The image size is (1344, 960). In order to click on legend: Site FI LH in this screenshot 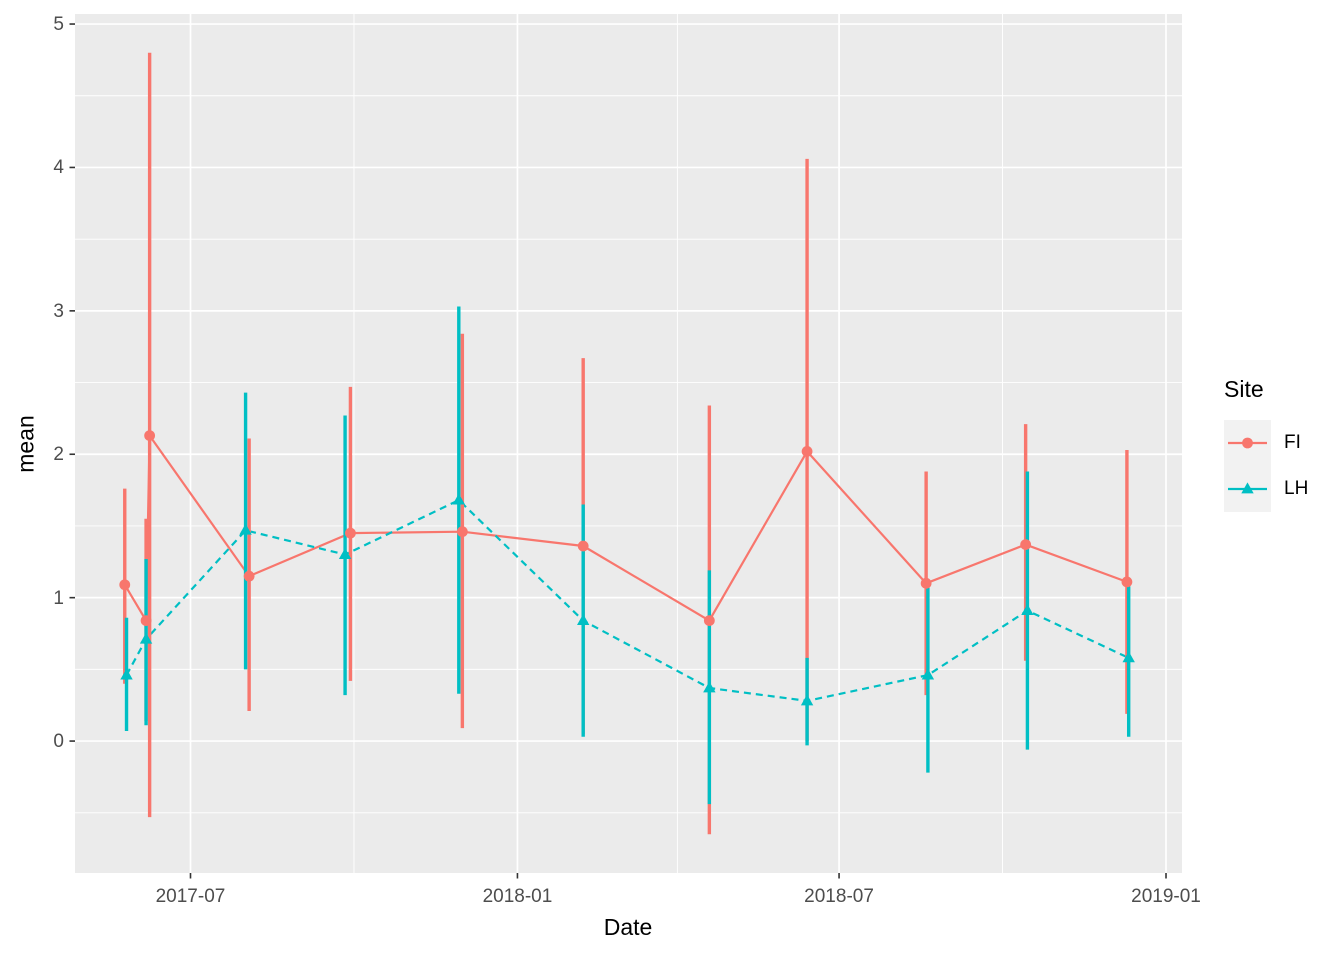, I will do `click(1266, 444)`.